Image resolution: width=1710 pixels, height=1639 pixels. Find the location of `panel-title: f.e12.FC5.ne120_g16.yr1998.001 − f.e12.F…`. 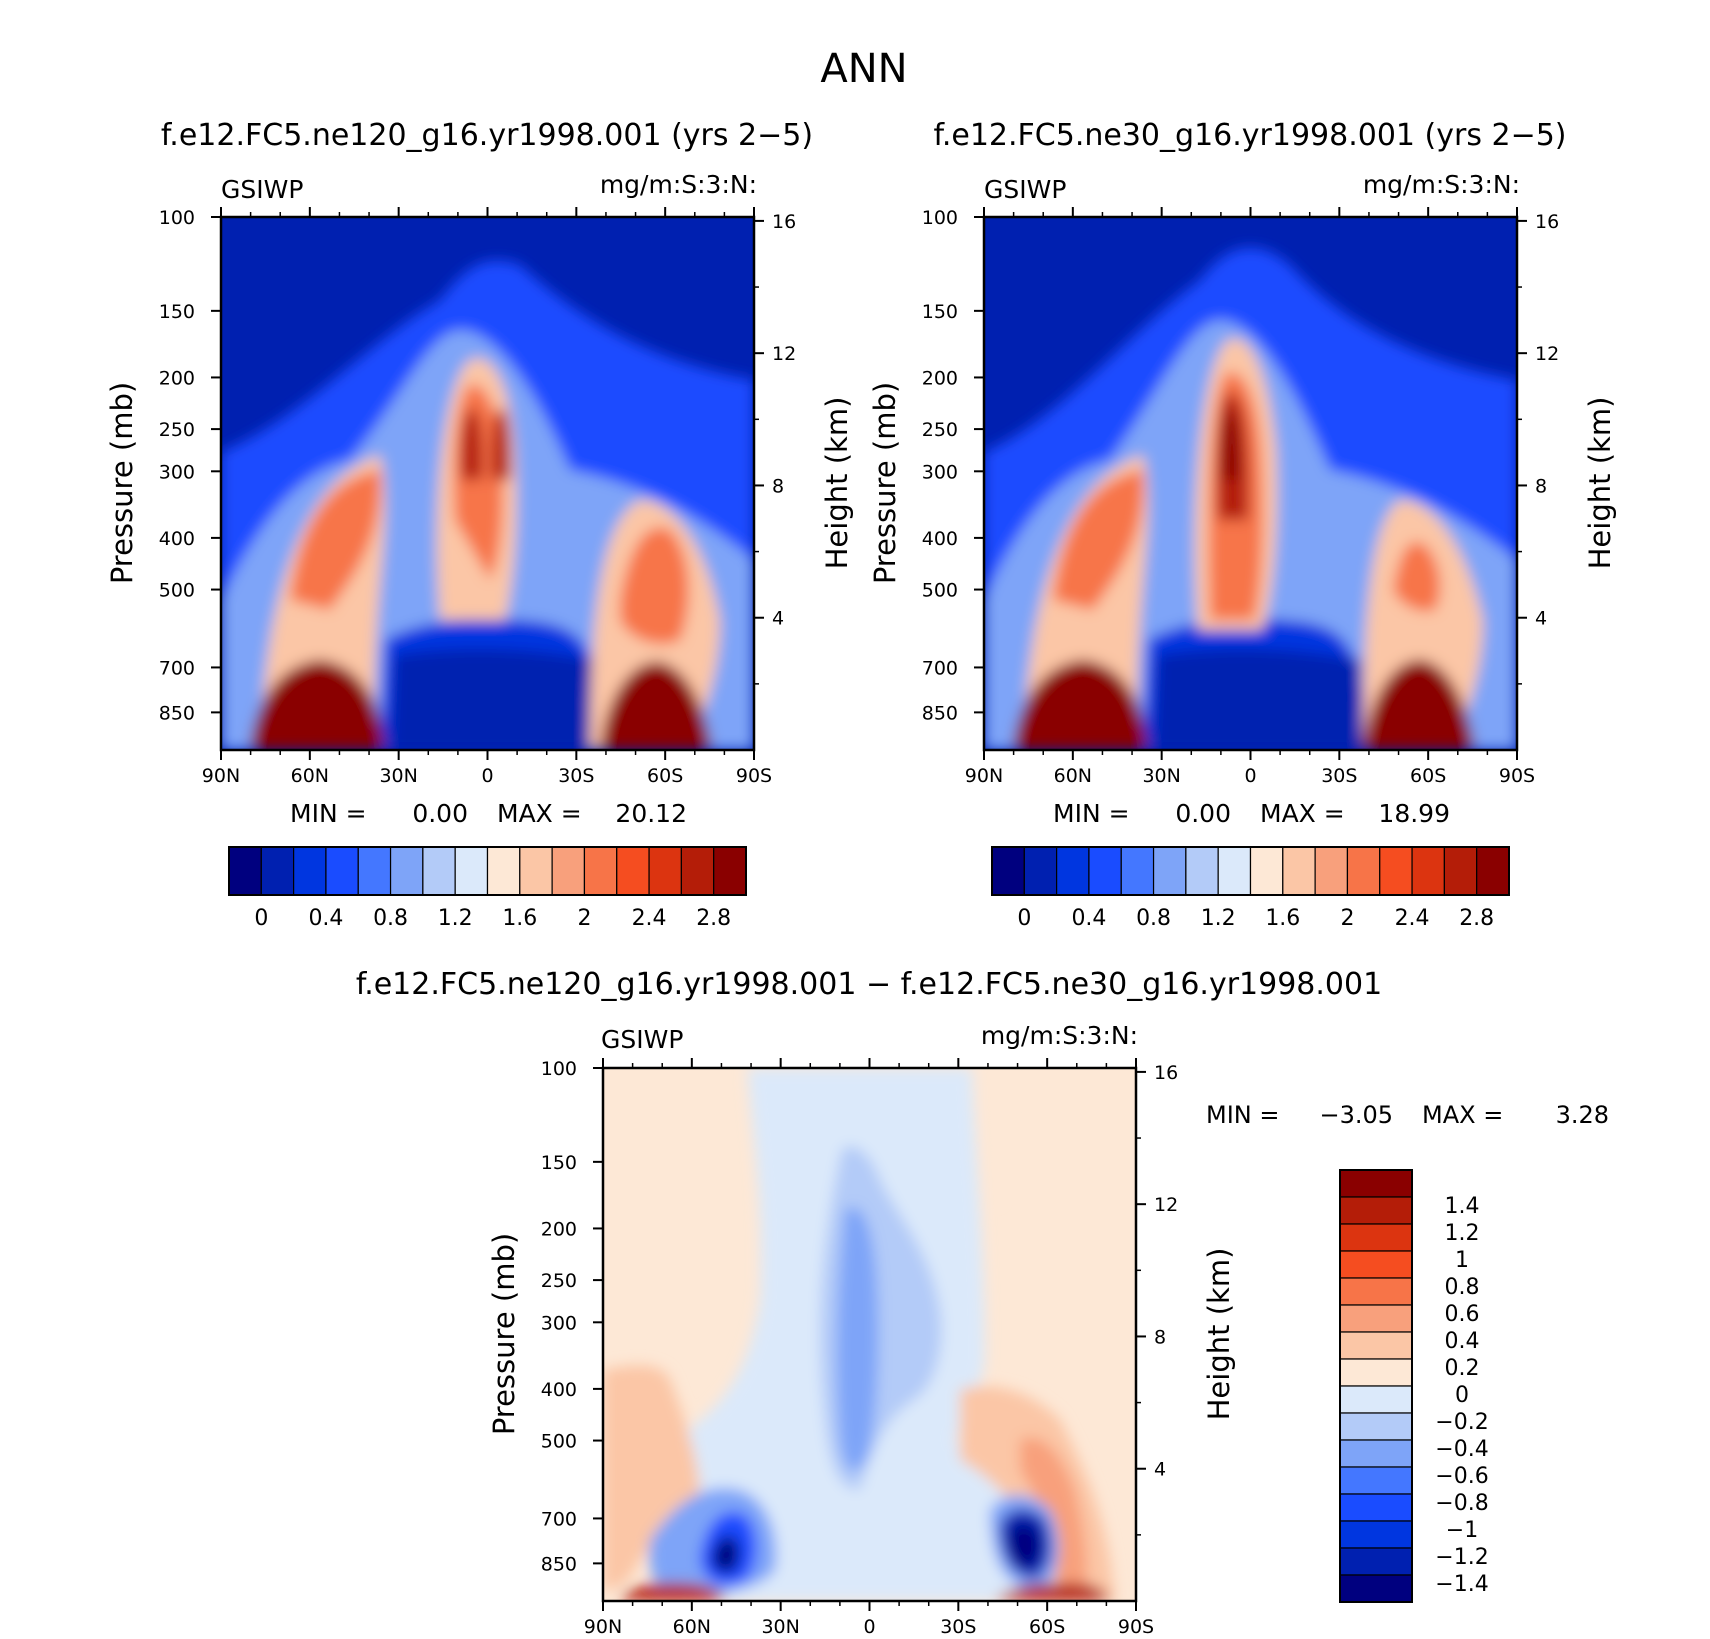

panel-title: f.e12.FC5.ne120_g16.yr1998.001 − f.e12.F… is located at coordinates (869, 984).